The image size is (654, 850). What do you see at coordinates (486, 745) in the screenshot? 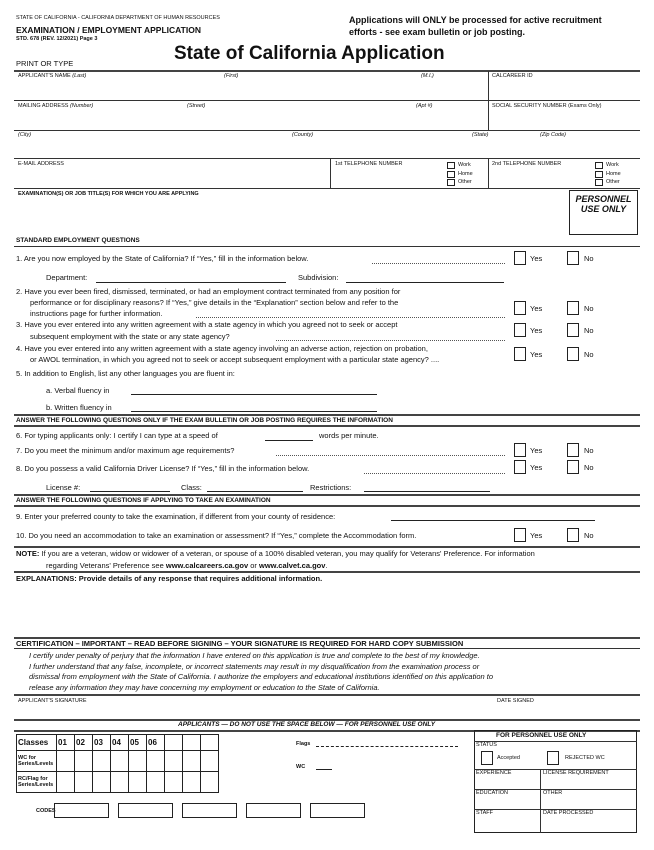
I see `status-label: STATUS` at bounding box center [486, 745].